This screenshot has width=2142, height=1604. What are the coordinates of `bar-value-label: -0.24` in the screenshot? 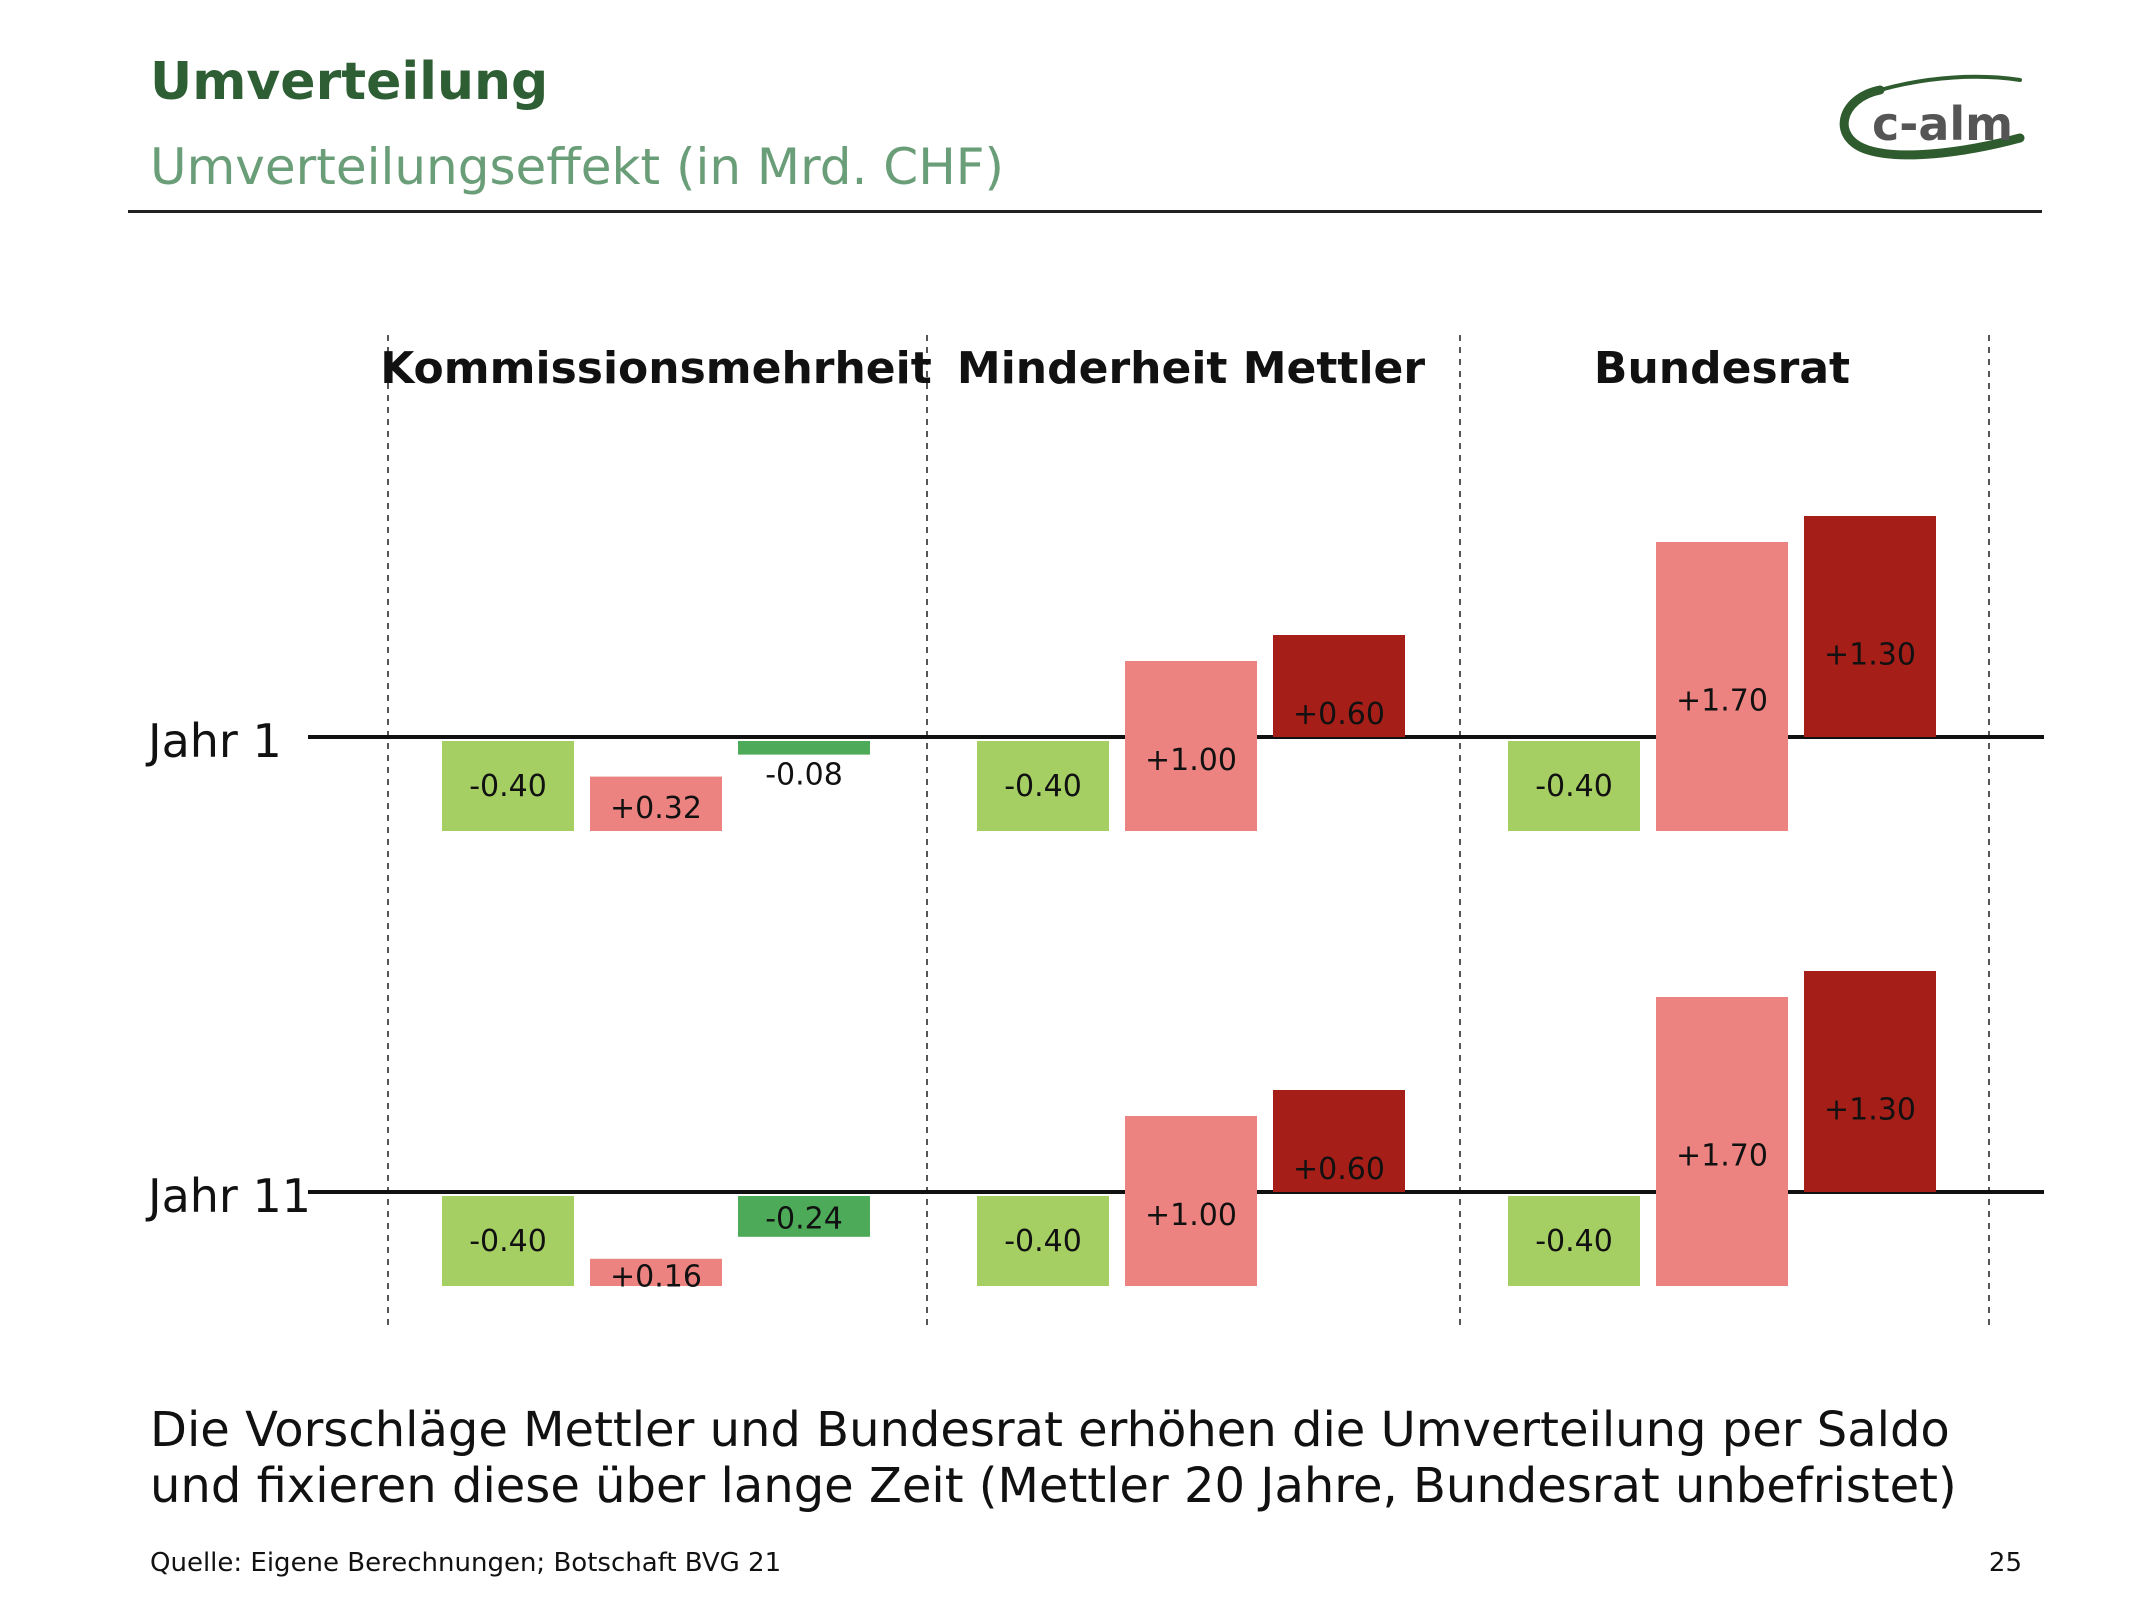 It's located at (804, 1218).